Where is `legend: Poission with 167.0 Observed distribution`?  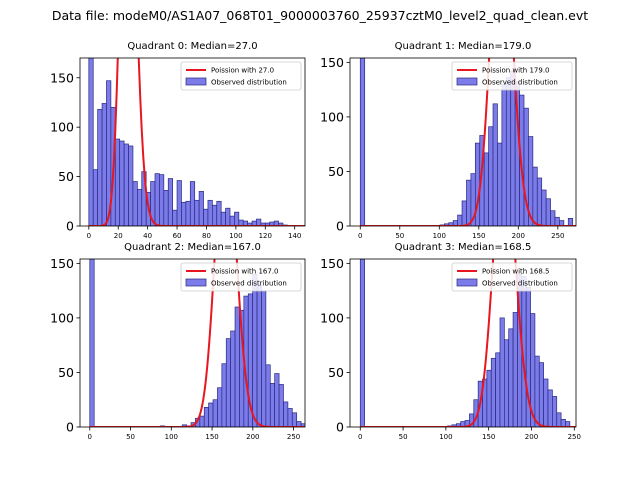 legend: Poission with 167.0 Observed distribution is located at coordinates (241, 277).